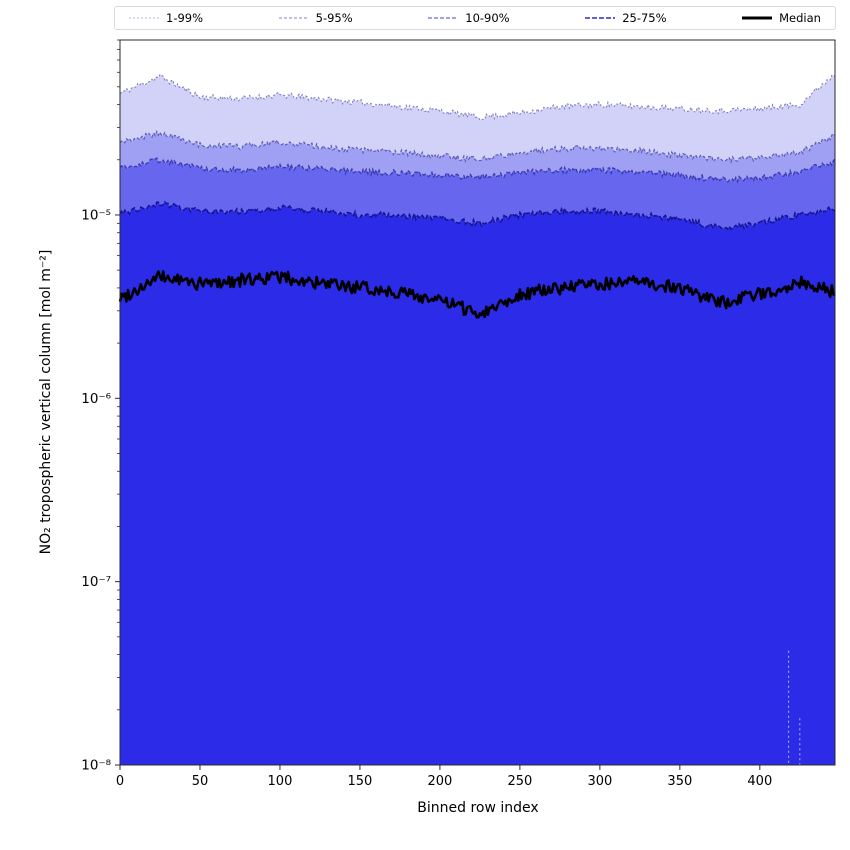  What do you see at coordinates (487, 18) in the screenshot?
I see `legend-label: 10-90%` at bounding box center [487, 18].